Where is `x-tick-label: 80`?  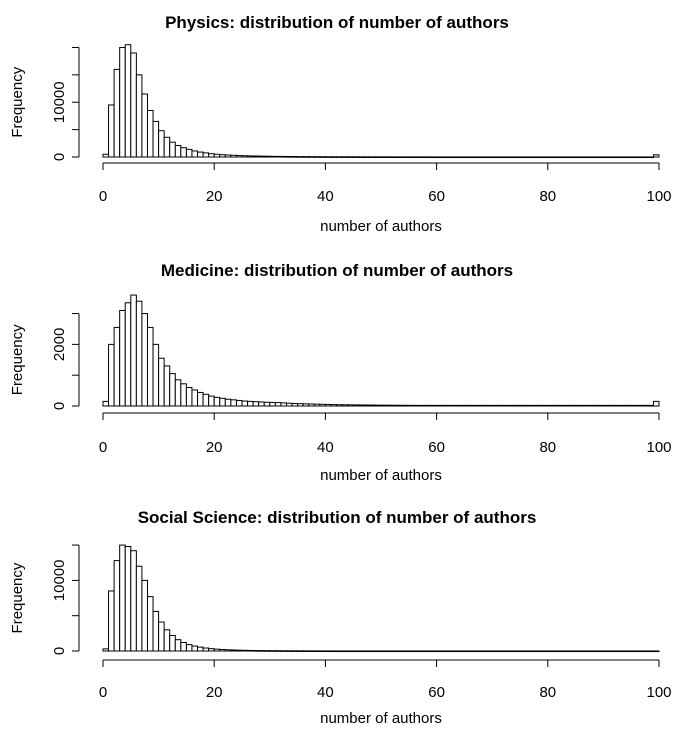 x-tick-label: 80 is located at coordinates (547, 447).